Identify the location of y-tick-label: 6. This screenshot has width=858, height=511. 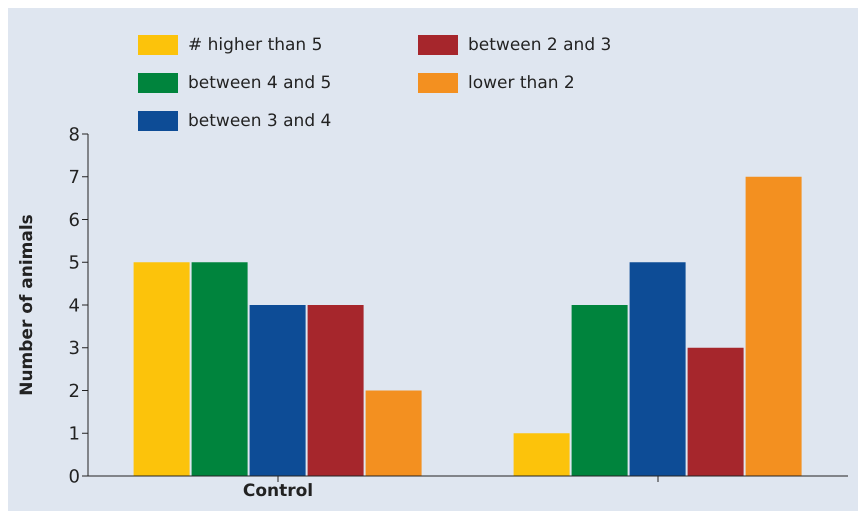
(74, 220).